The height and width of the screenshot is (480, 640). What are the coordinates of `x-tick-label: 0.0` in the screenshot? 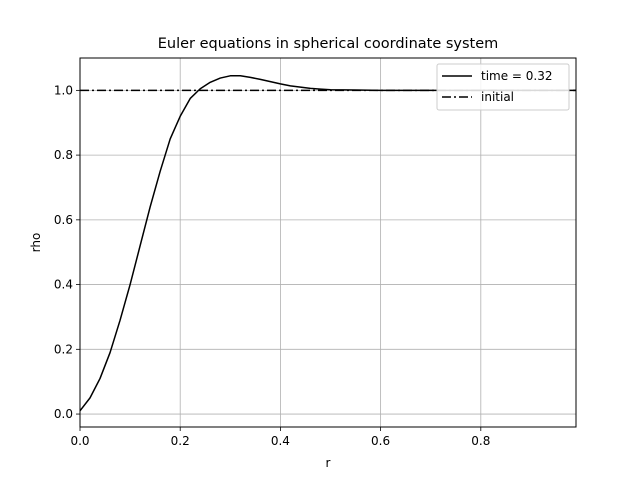 It's located at (79, 441).